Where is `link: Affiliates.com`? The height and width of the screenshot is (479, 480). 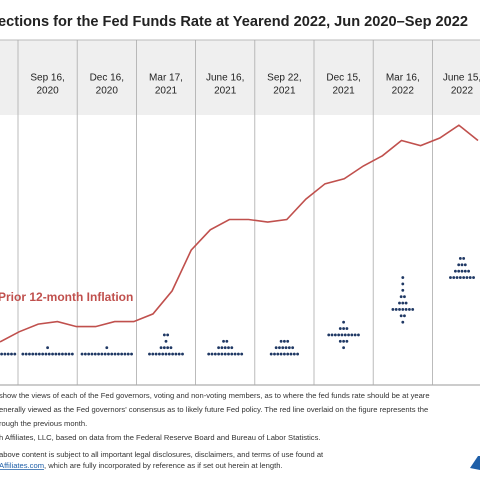
link: Affiliates.com is located at coordinates (22, 465).